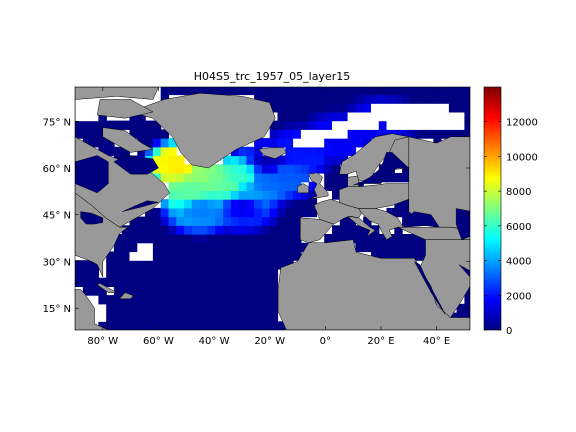  What do you see at coordinates (522, 123) in the screenshot?
I see `colorbar-tick-label: 12000` at bounding box center [522, 123].